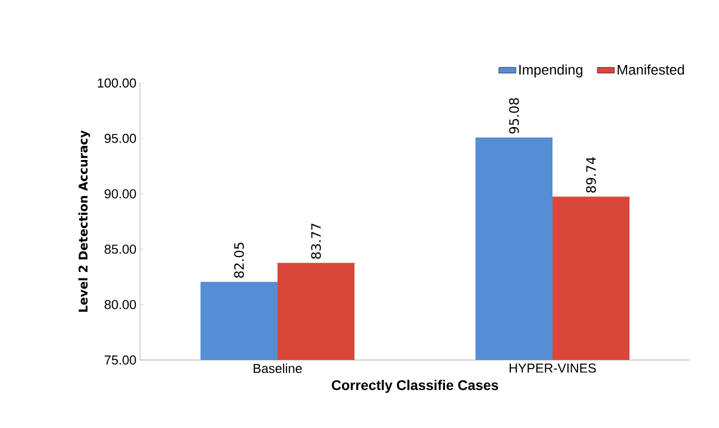 The image size is (719, 428). I want to click on x-axis-title: Correctly Classifie Cases, so click(415, 386).